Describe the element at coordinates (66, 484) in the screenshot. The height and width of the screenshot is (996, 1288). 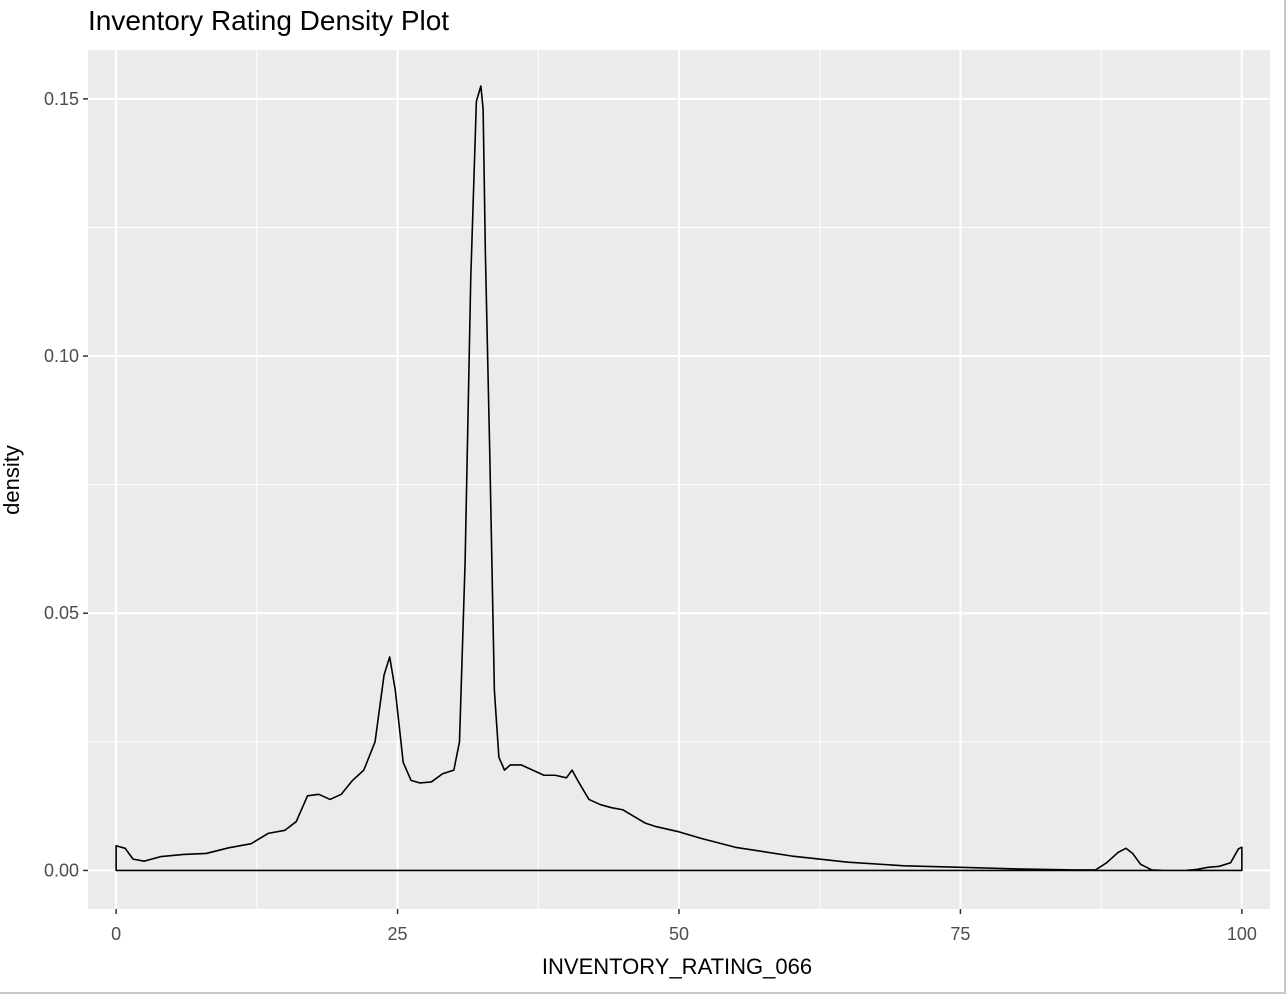
I see `y-axis-ticks: 0.00 0.05 0.10 0.15` at that location.